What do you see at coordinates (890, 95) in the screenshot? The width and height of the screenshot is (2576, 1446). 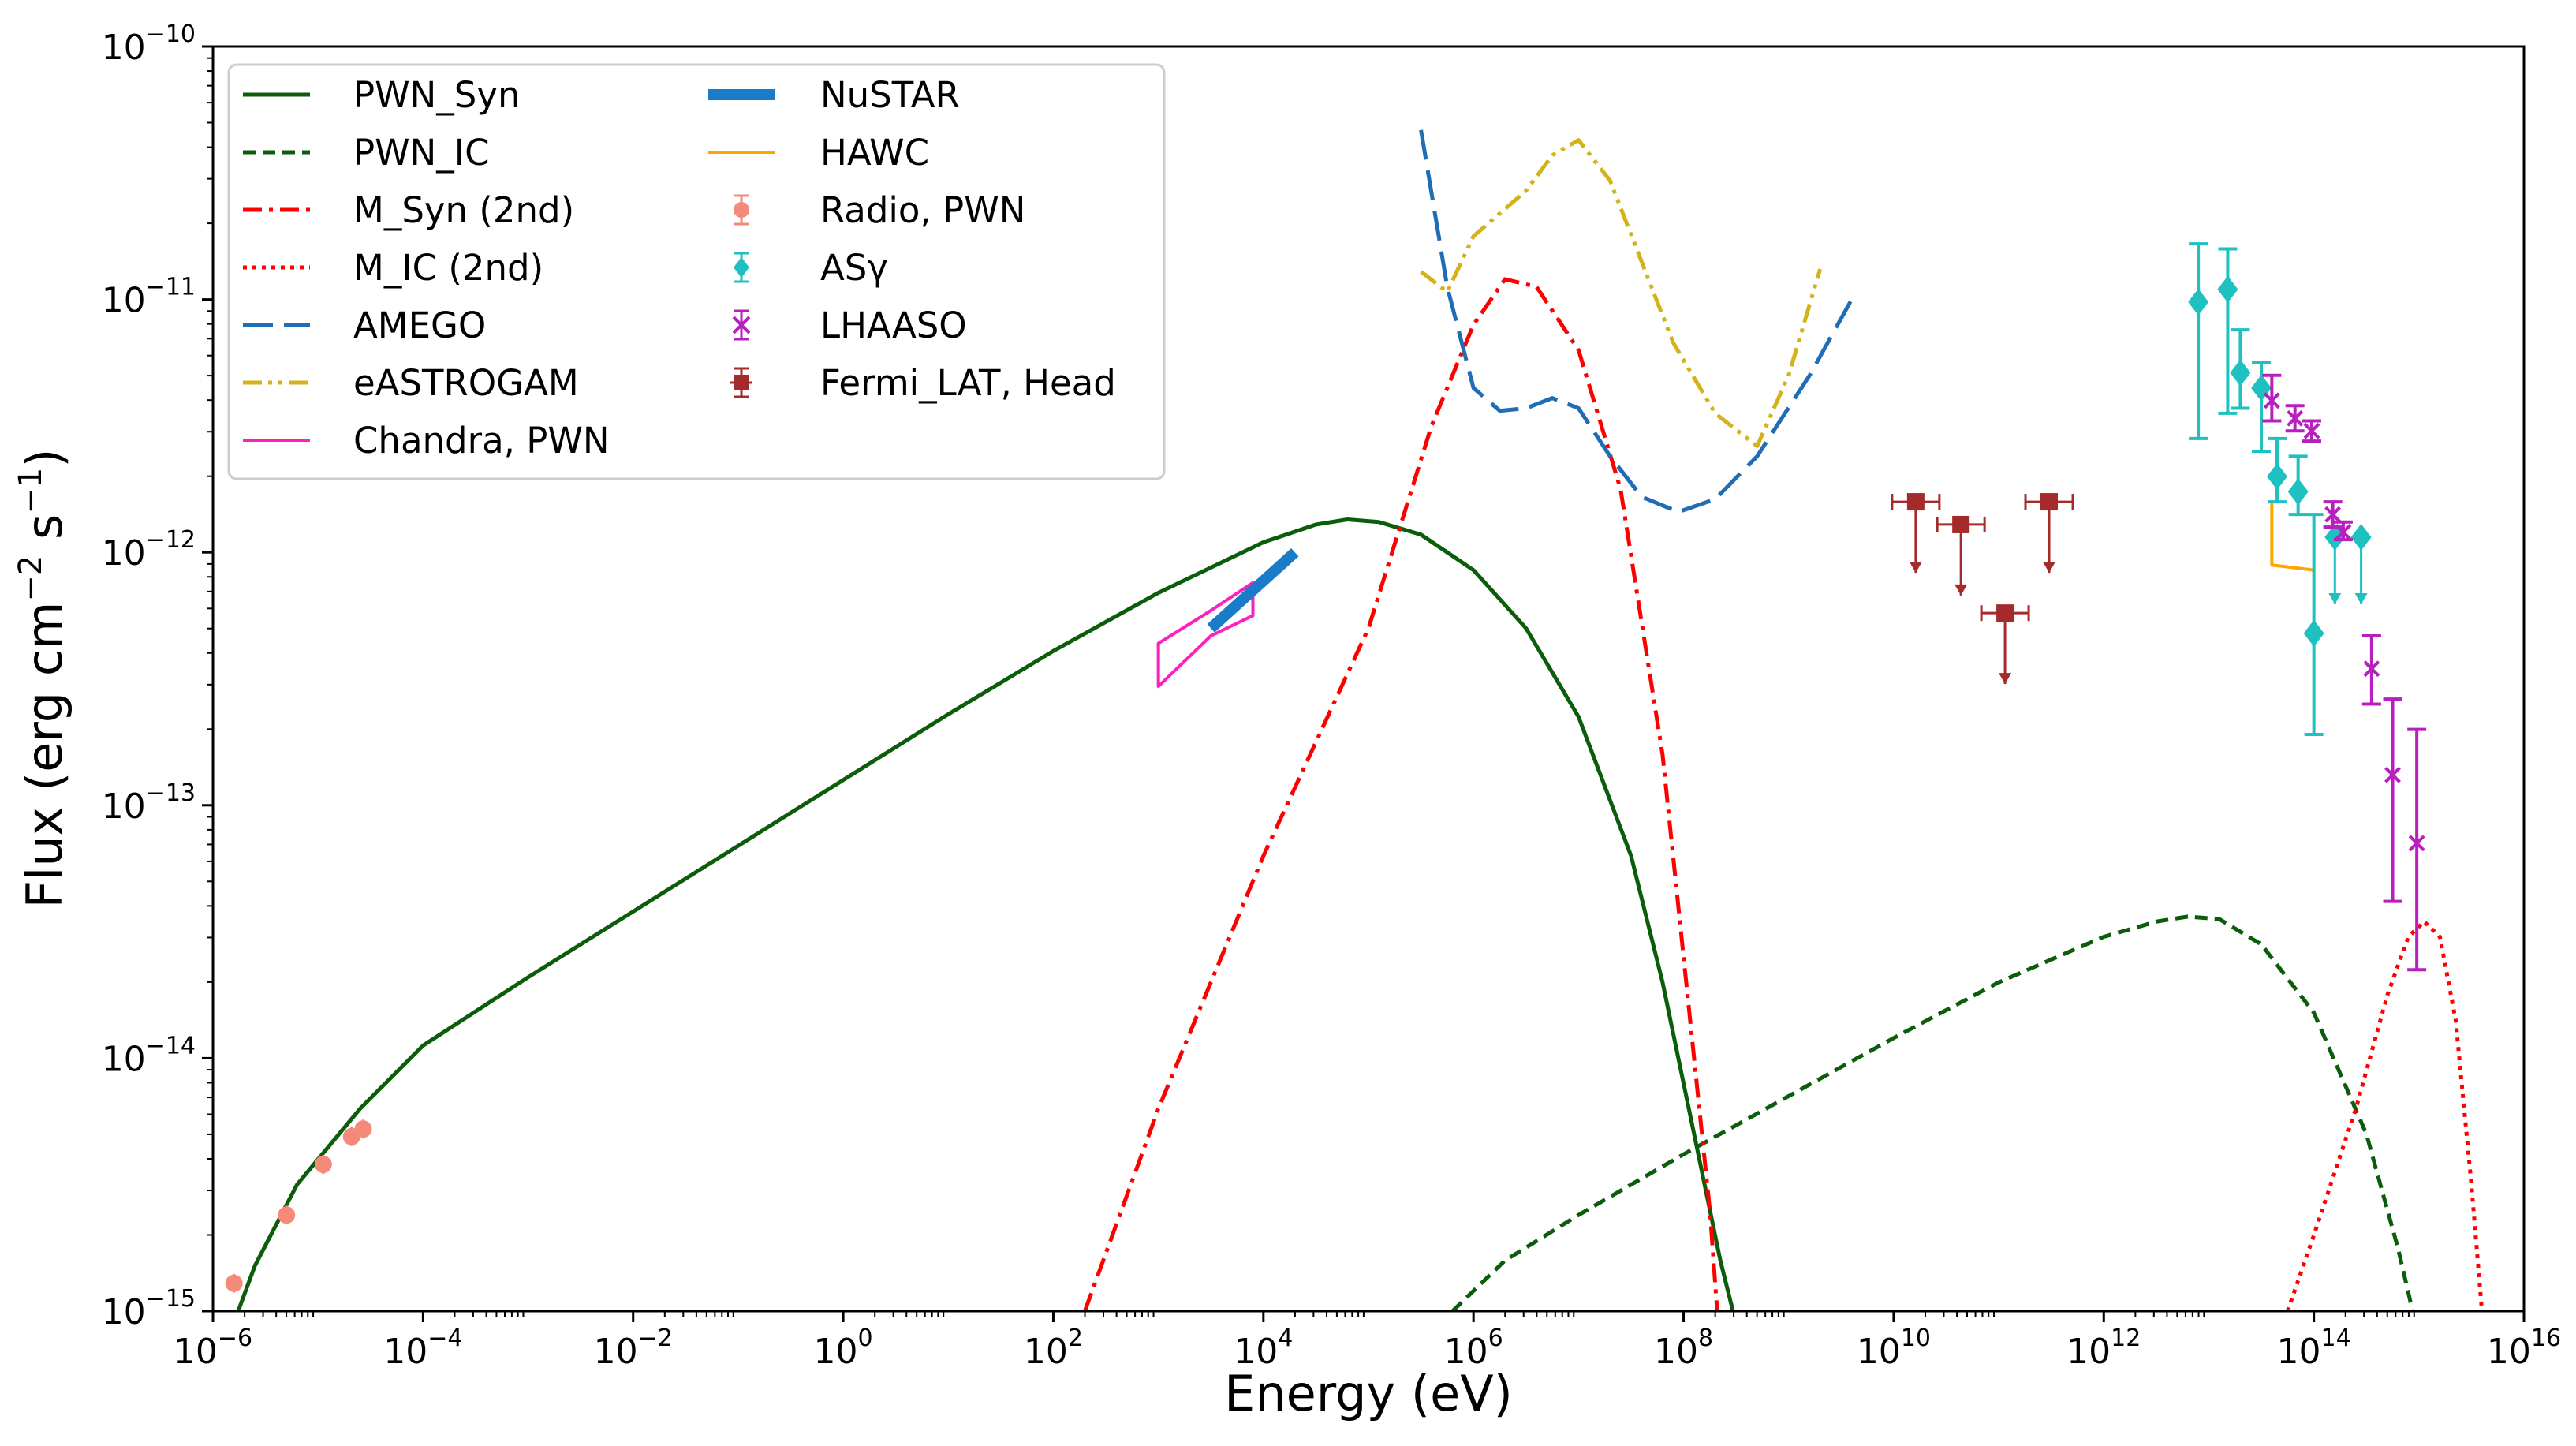 I see `legend-label: NuSTAR` at bounding box center [890, 95].